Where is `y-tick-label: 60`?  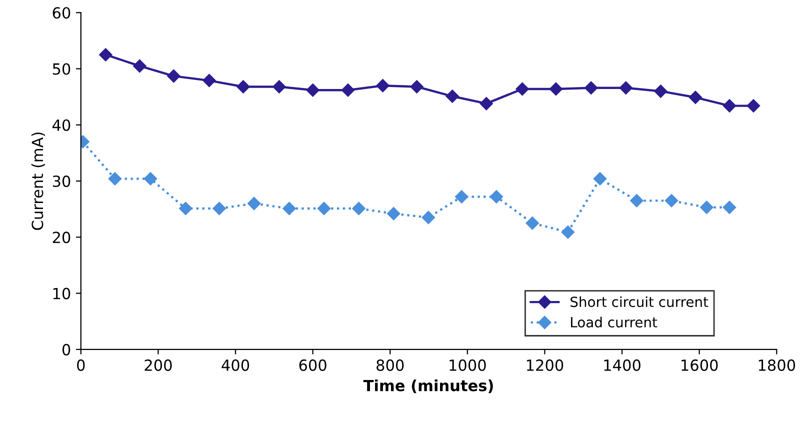 y-tick-label: 60 is located at coordinates (61, 13).